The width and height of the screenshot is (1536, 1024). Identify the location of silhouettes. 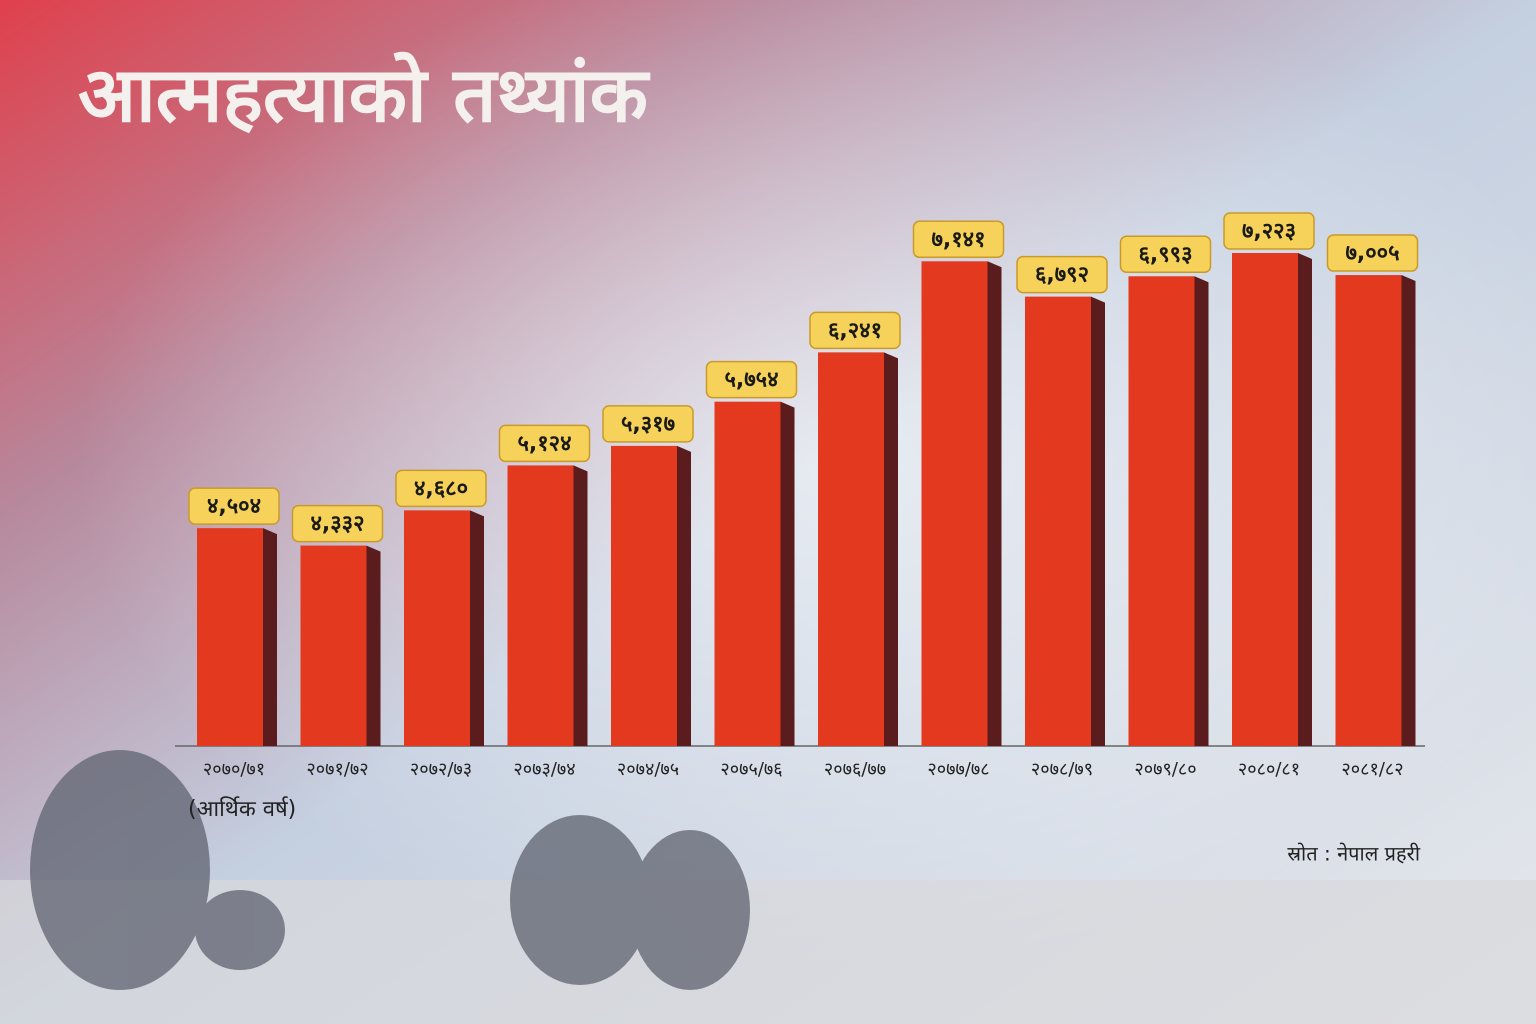
(390, 870).